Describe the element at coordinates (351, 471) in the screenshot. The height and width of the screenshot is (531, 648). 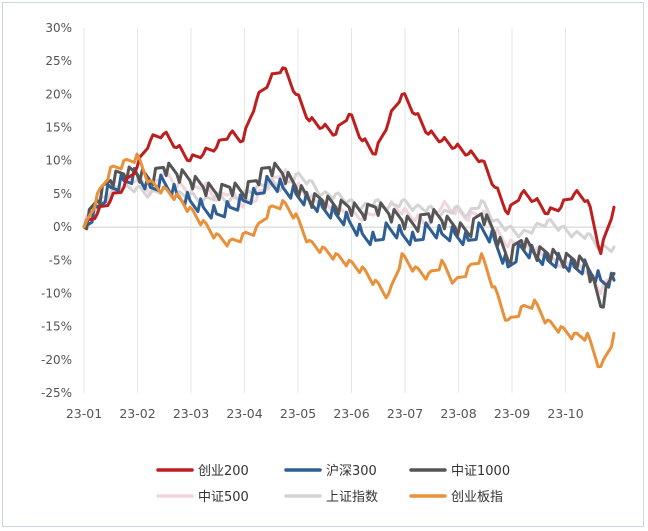
I see `legend-label: 沪深300` at that location.